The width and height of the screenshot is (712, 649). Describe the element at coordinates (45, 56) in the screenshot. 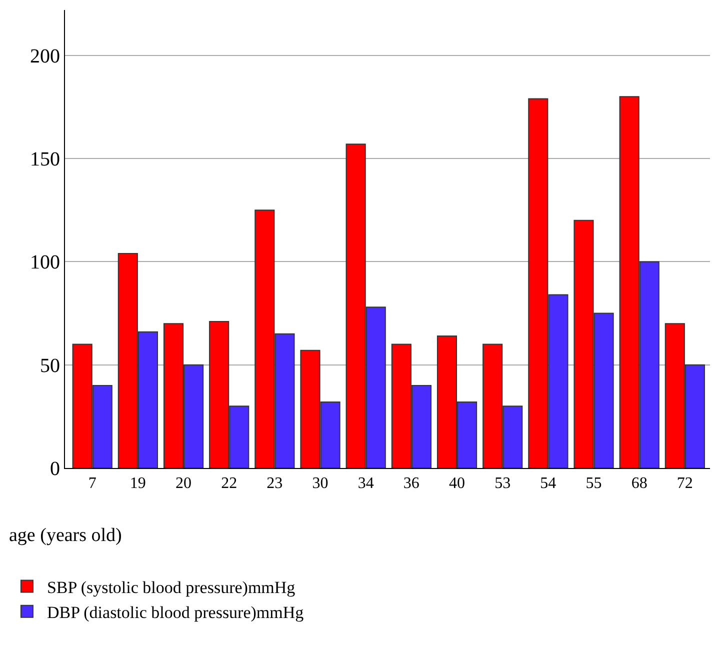

I see `y-tick-label: 200` at that location.